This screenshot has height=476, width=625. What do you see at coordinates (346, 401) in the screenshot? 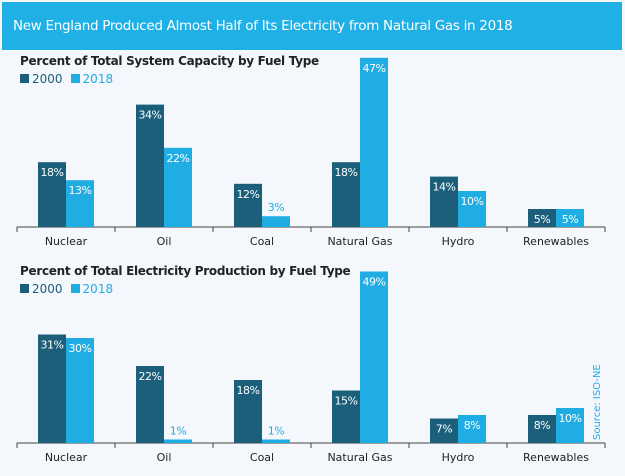
I see `data-label: 15%` at bounding box center [346, 401].